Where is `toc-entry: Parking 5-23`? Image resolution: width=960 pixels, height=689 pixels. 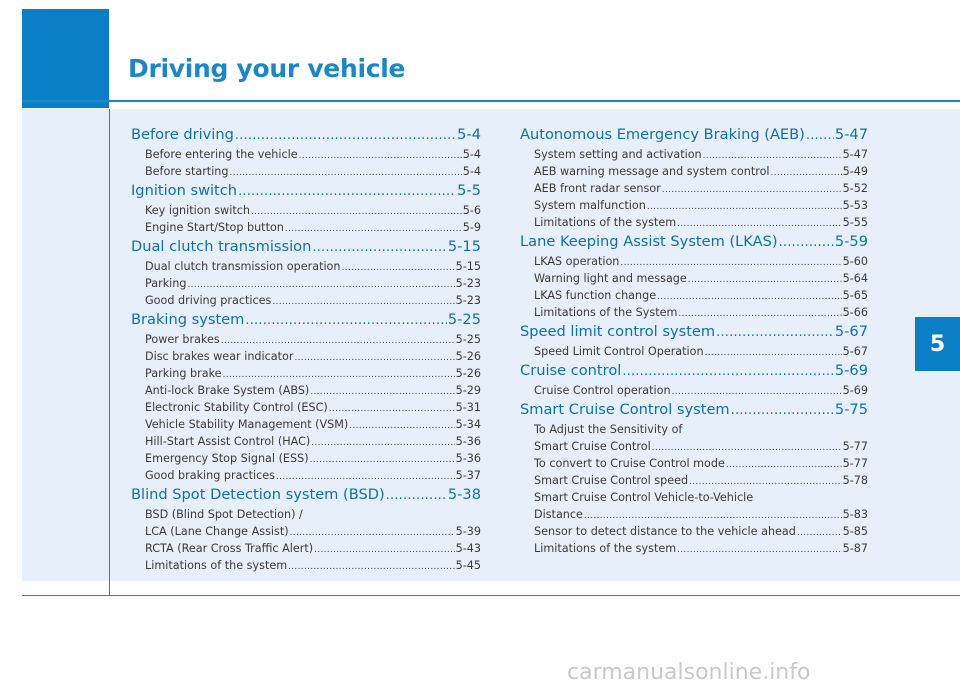
toc-entry: Parking 5-23 is located at coordinates (306, 285).